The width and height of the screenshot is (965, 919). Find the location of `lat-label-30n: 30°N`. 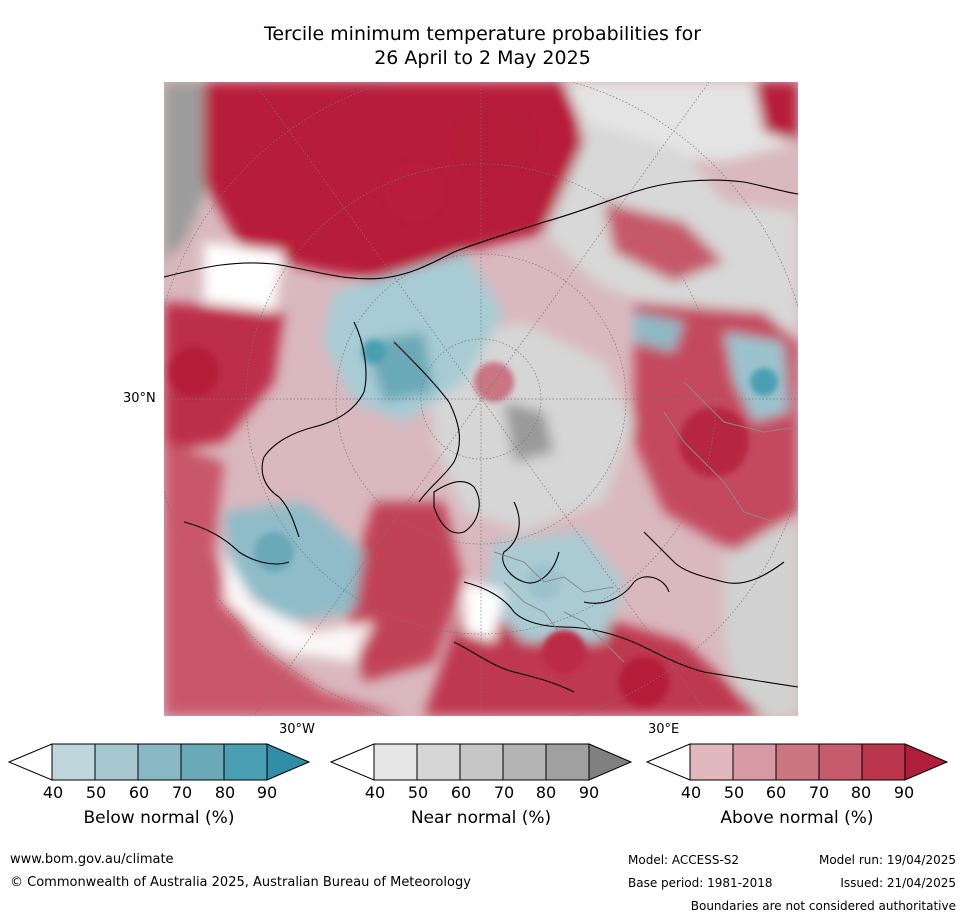

lat-label-30n: 30°N is located at coordinates (139, 398).